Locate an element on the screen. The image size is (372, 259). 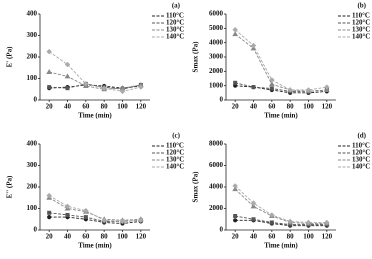
y-tick-label: 100 is located at coordinates (32, 78).